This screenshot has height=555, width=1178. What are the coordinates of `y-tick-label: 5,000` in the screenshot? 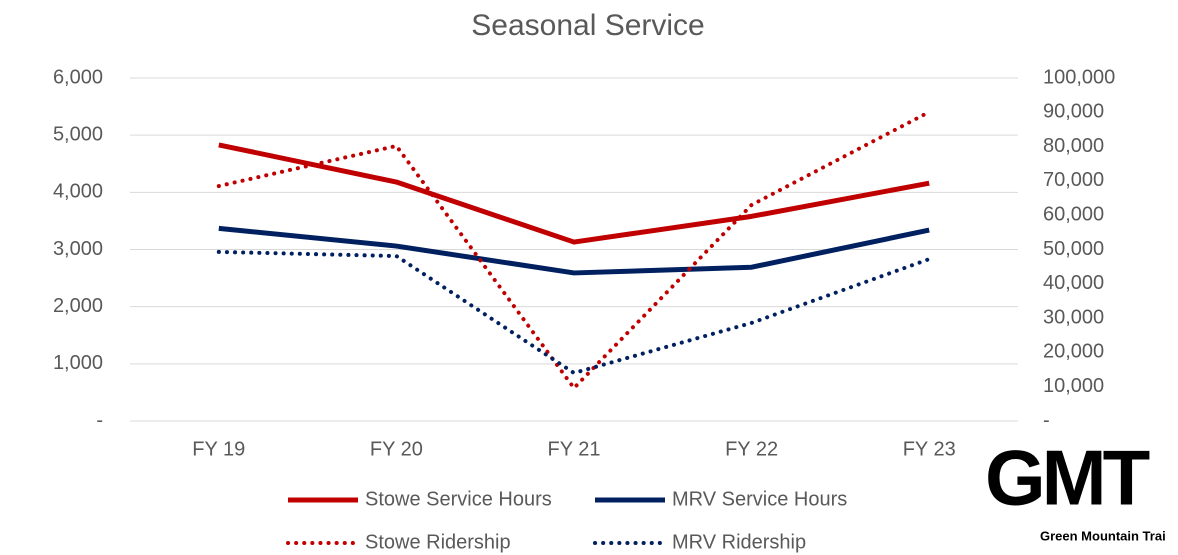 It's located at (78, 134).